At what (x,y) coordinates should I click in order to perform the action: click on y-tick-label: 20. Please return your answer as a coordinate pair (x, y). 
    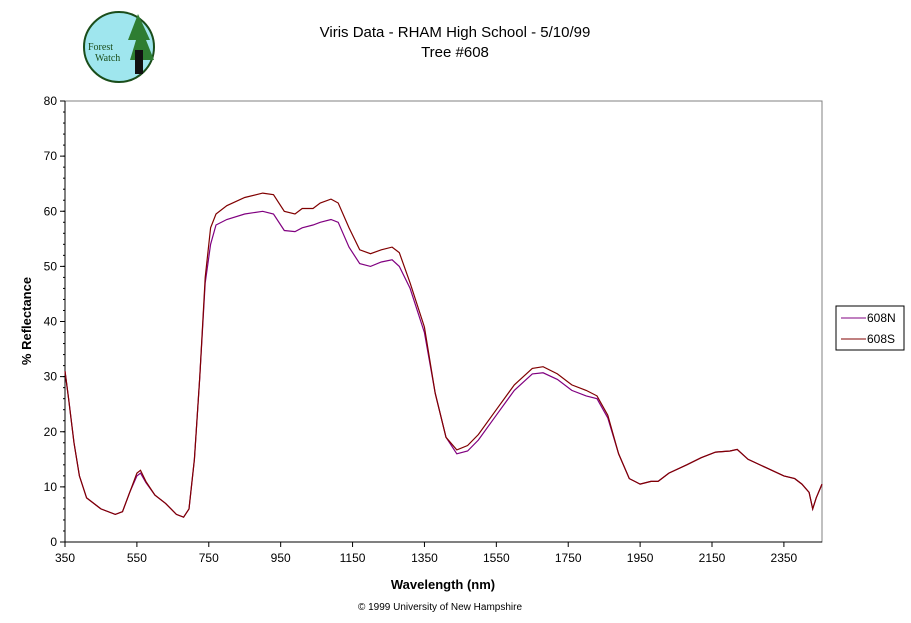
    Looking at the image, I should click on (51, 432).